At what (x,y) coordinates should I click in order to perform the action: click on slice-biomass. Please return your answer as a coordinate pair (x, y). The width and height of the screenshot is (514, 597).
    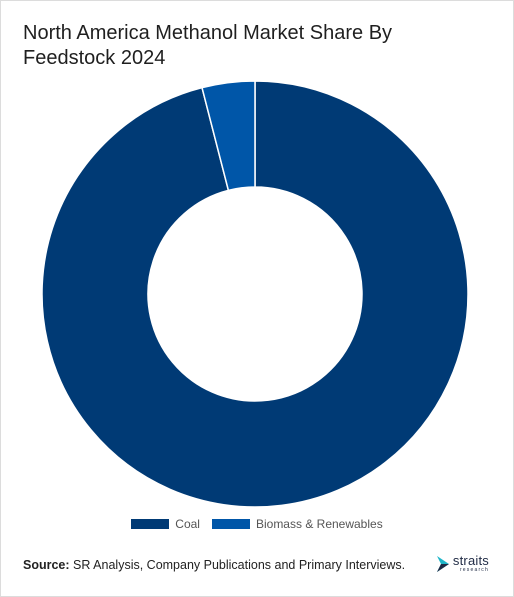
    Looking at the image, I should click on (228, 136).